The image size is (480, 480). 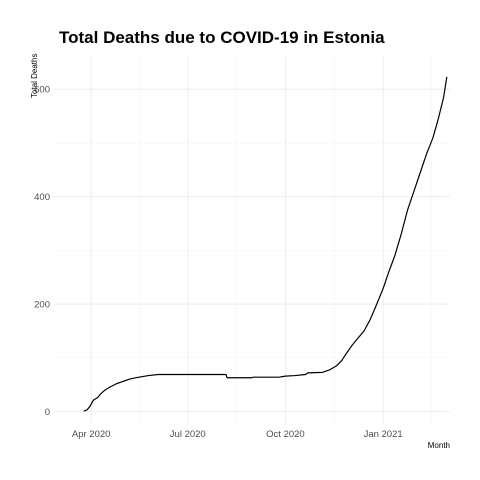 What do you see at coordinates (222, 37) in the screenshot?
I see `chart-title: Total Deaths due to COVID-19 in Estonia` at bounding box center [222, 37].